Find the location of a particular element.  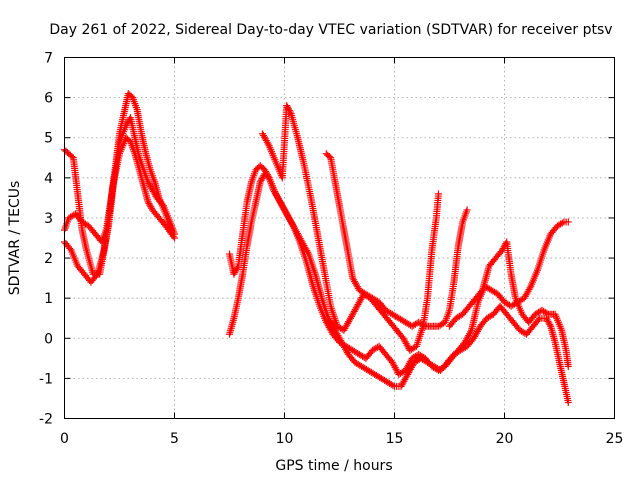

y-tick-label: 3 is located at coordinates (48, 219).